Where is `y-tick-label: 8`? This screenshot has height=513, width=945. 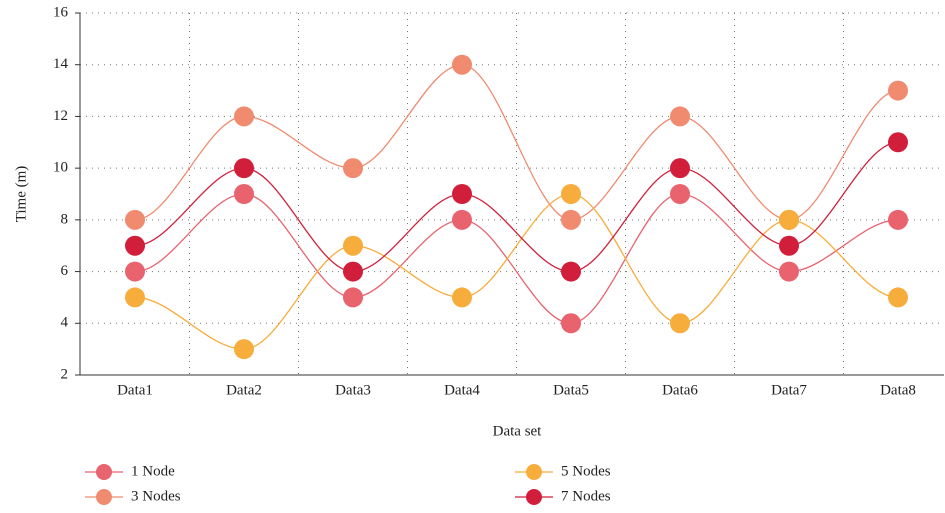 y-tick-label: 8 is located at coordinates (65, 219).